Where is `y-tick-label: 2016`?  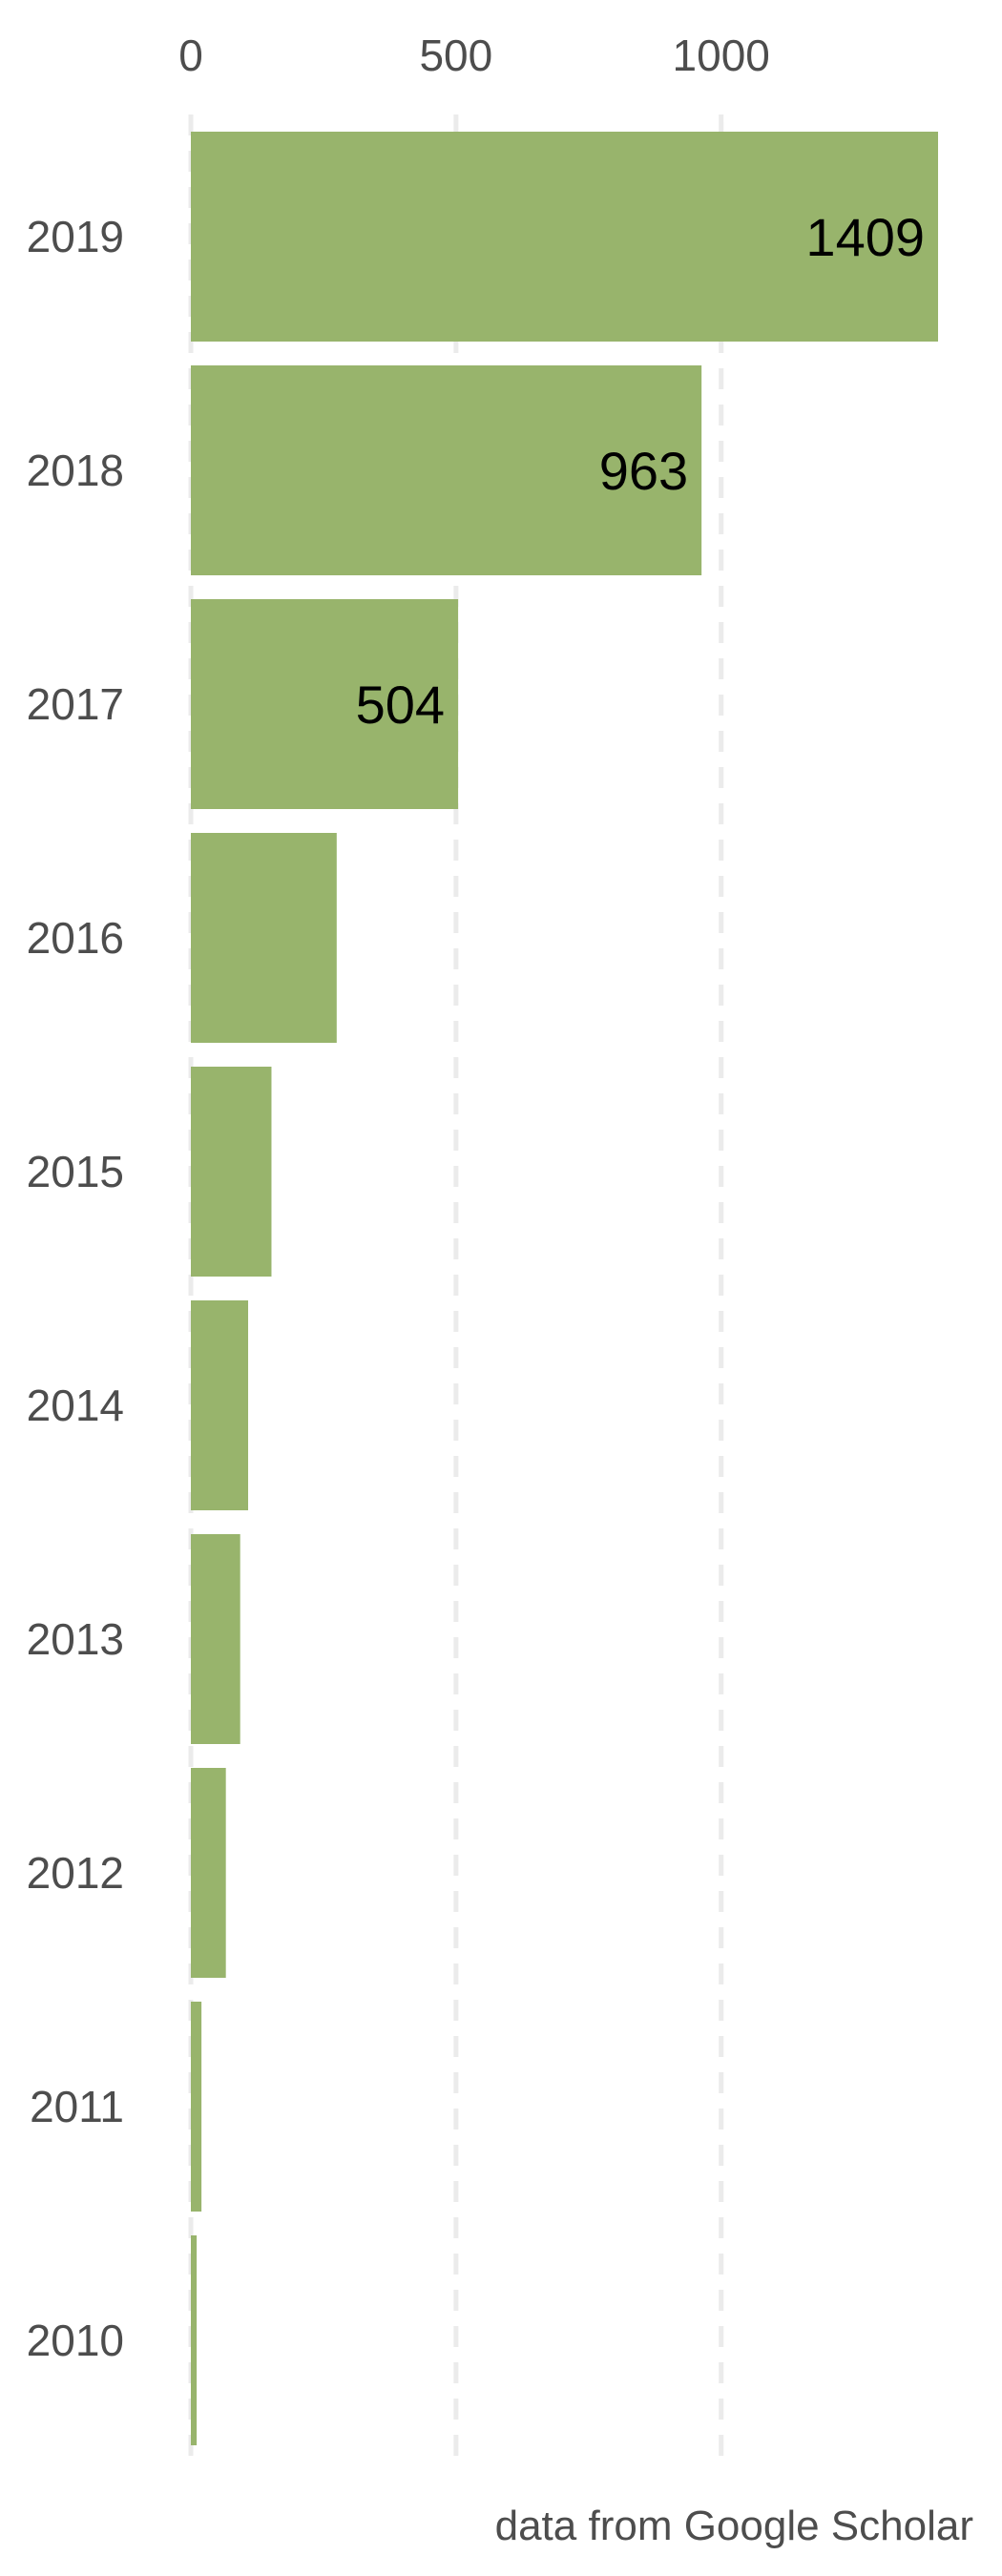
y-tick-label: 2016 is located at coordinates (75, 938).